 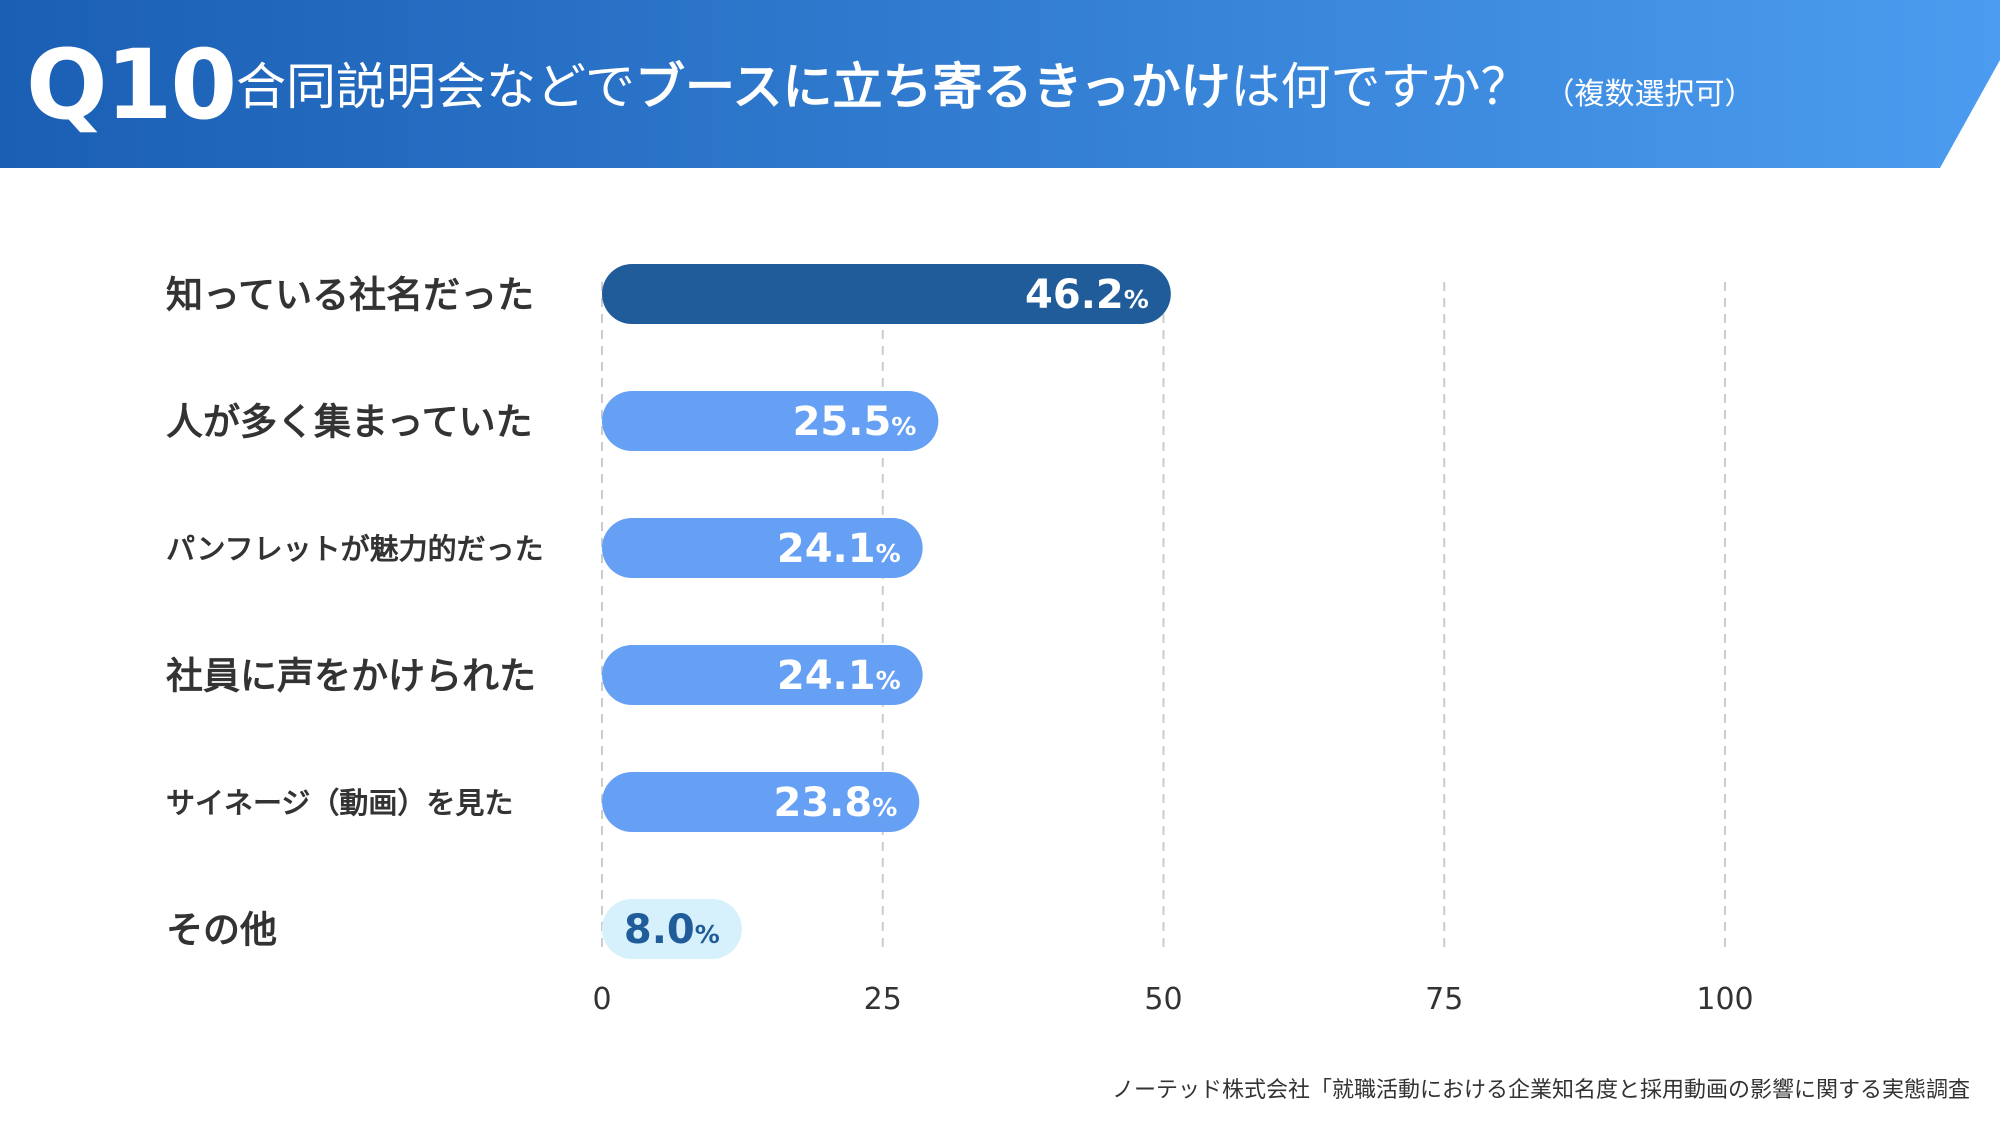 I want to click on title-part2: は何ですか？, so click(x=1380, y=87).